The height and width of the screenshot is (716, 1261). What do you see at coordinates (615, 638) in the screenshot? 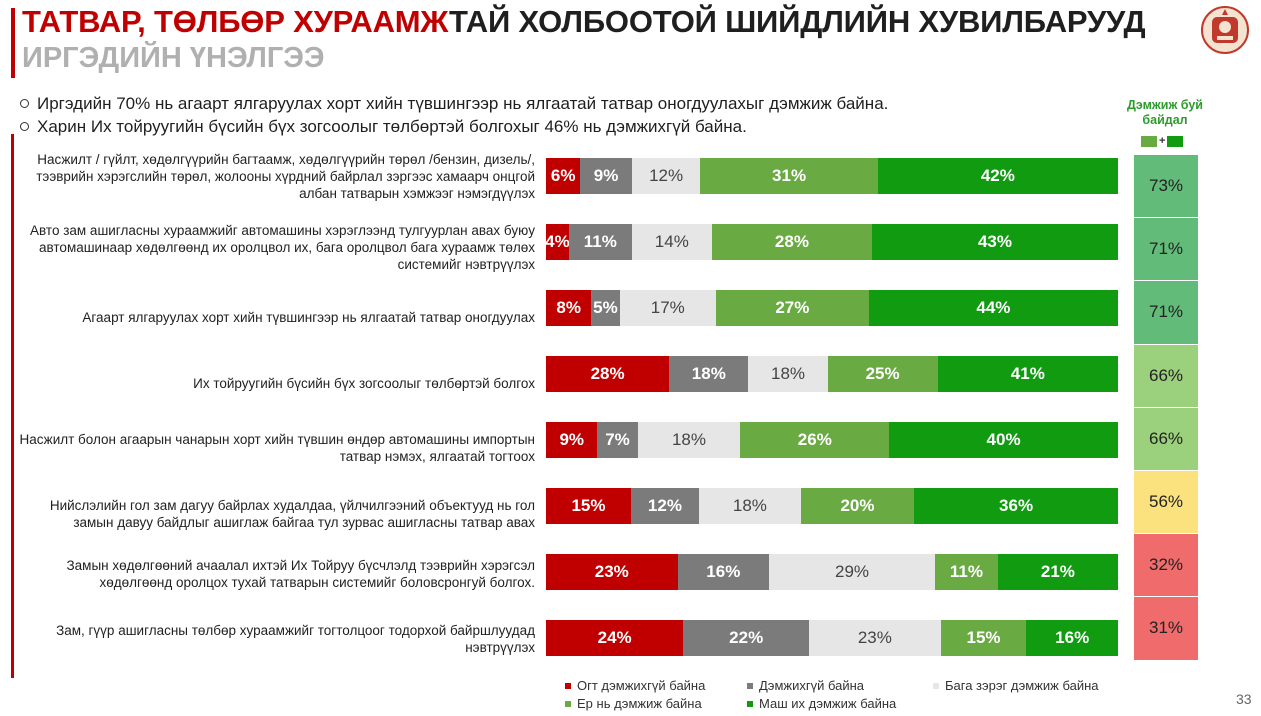
I see `bar-segment: 24%` at bounding box center [615, 638].